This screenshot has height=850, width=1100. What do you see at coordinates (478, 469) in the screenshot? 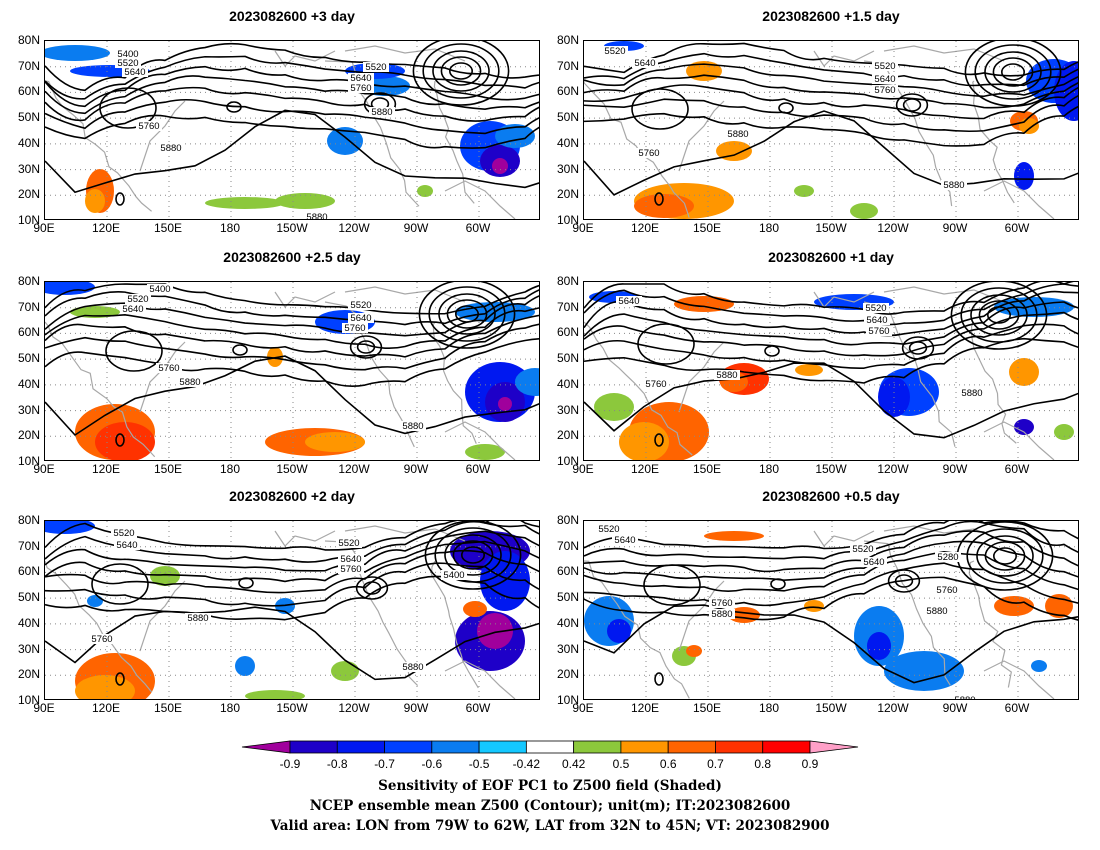
I see `x-tick-label: 60W` at bounding box center [478, 469].